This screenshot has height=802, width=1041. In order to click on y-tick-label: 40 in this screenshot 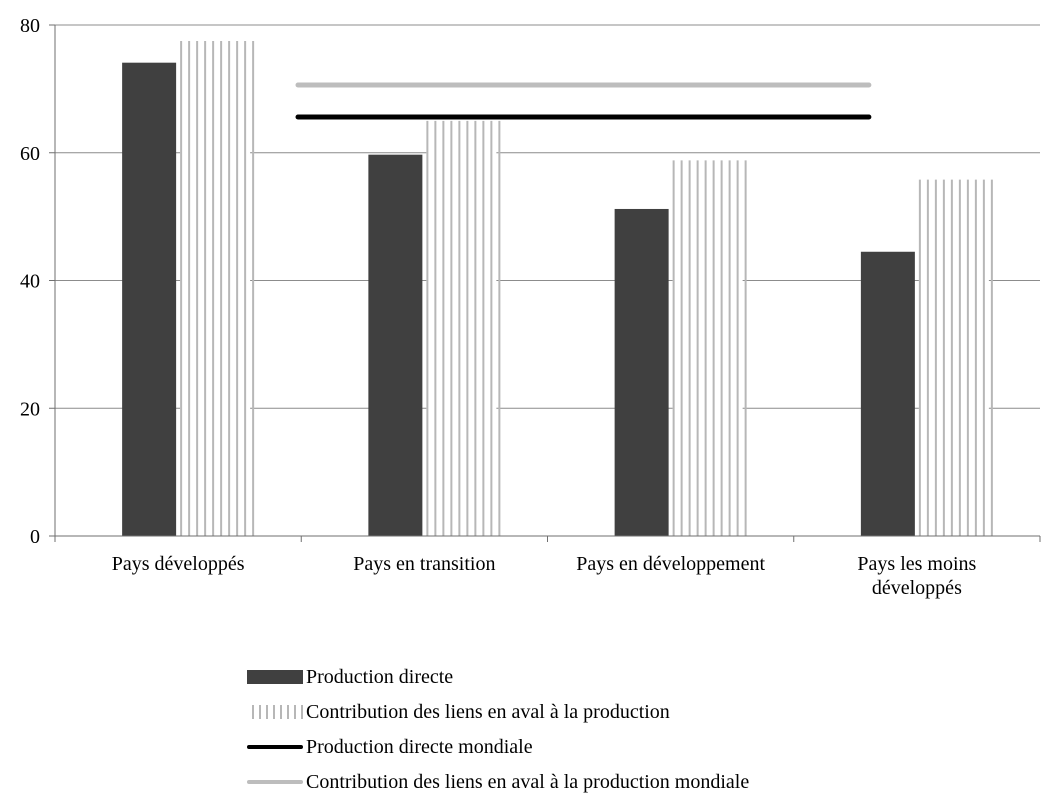, I will do `click(30, 282)`.